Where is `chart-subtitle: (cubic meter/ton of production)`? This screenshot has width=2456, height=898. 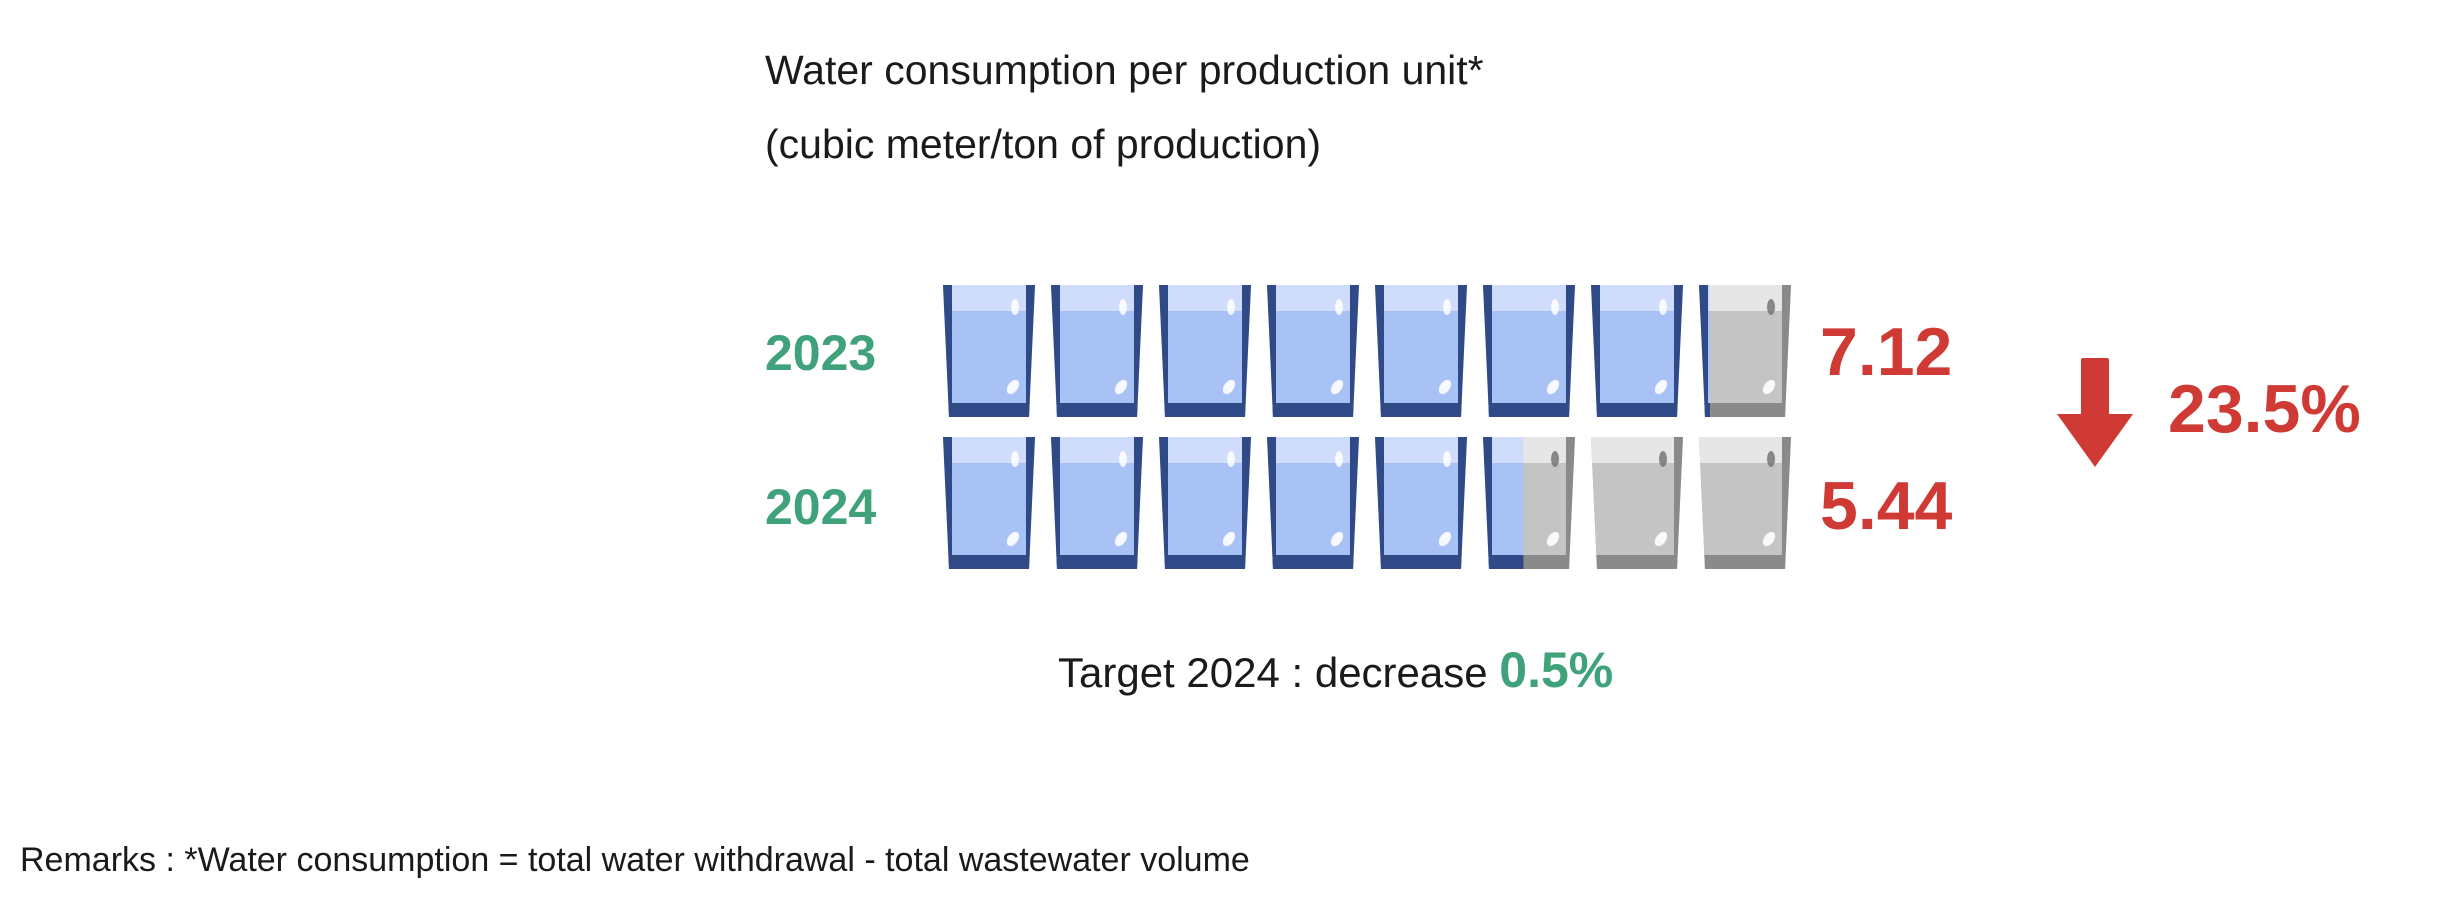
chart-subtitle: (cubic meter/ton of production) is located at coordinates (1043, 144).